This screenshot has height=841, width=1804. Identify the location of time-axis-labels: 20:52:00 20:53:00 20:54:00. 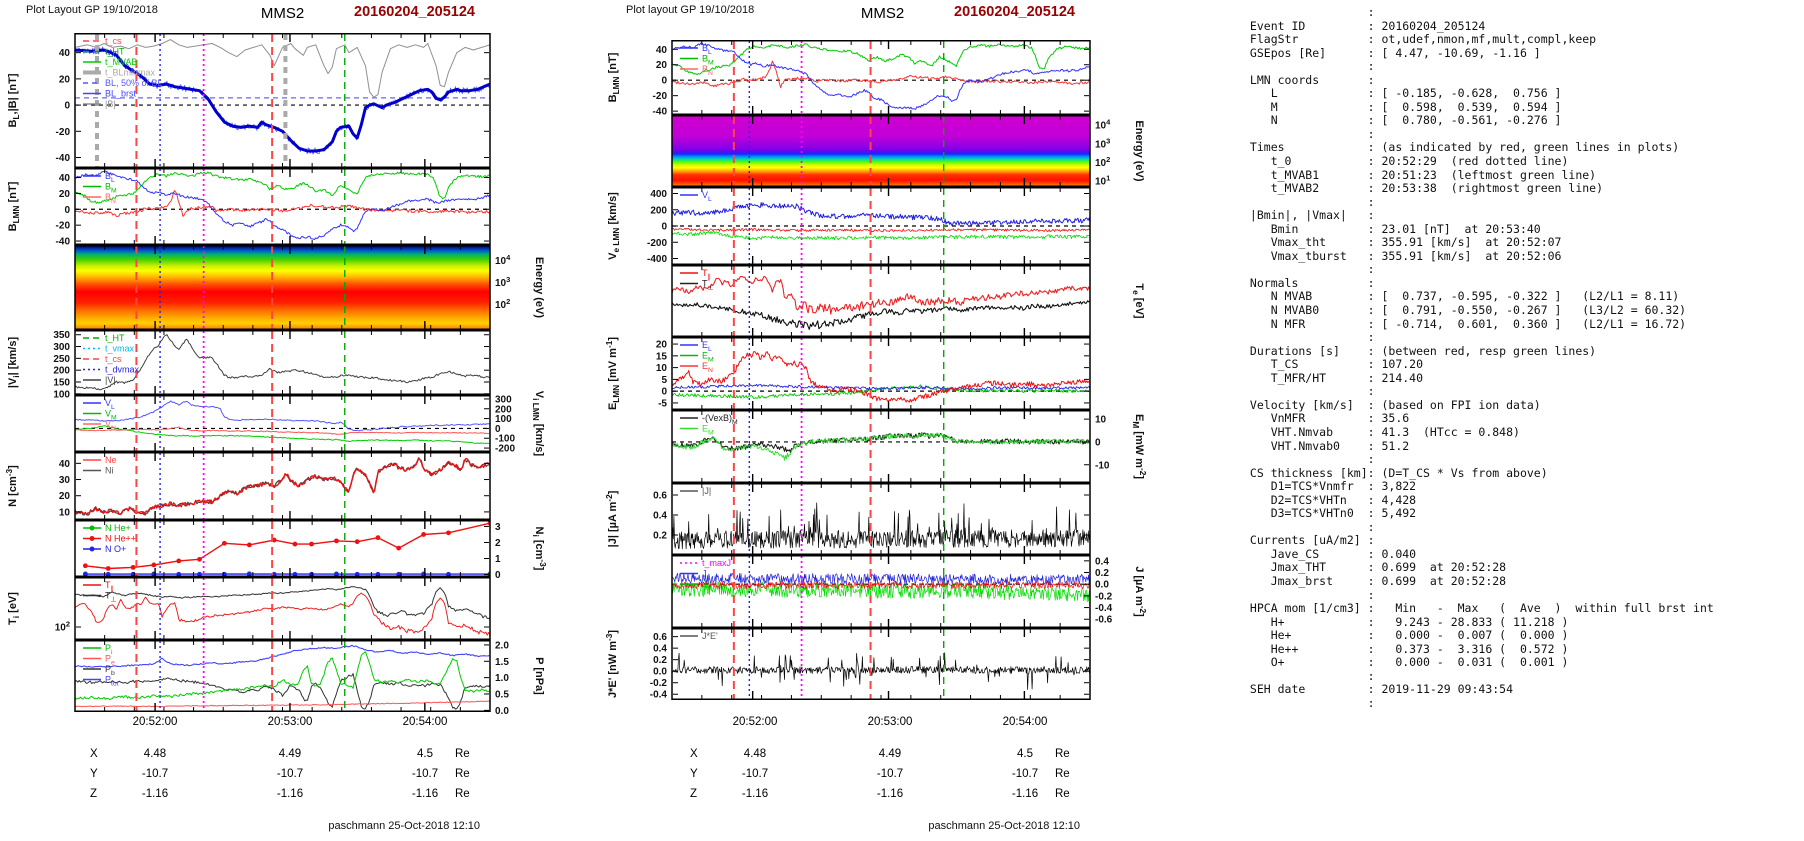
(280, 724).